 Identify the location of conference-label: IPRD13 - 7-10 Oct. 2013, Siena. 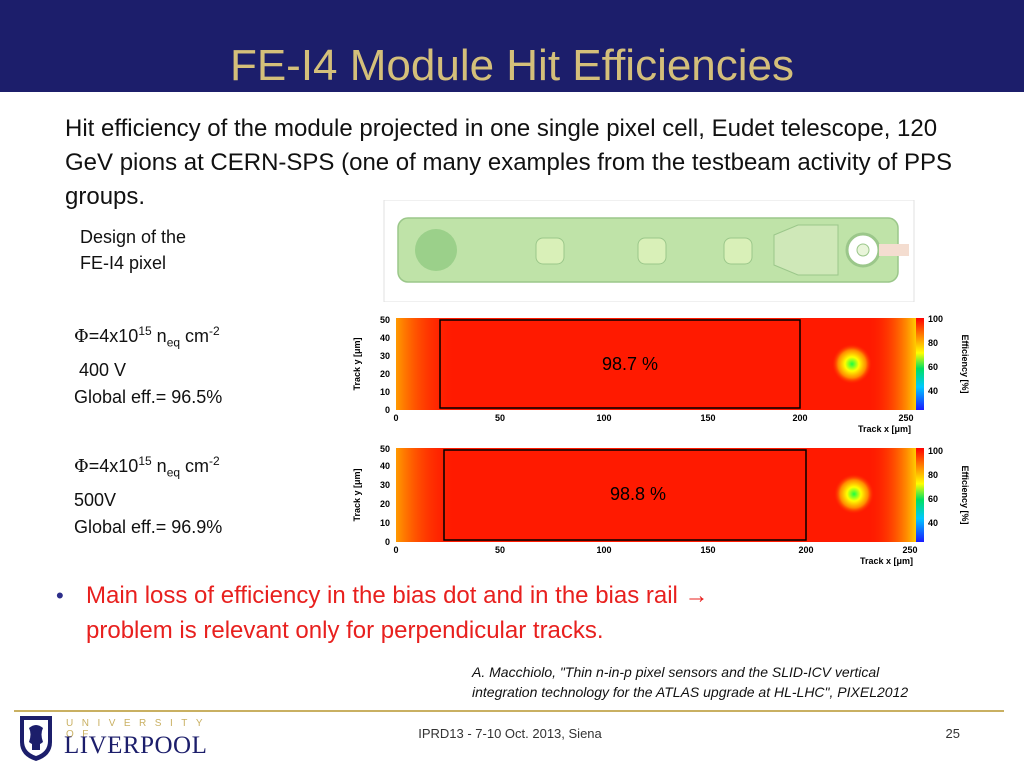
(510, 733).